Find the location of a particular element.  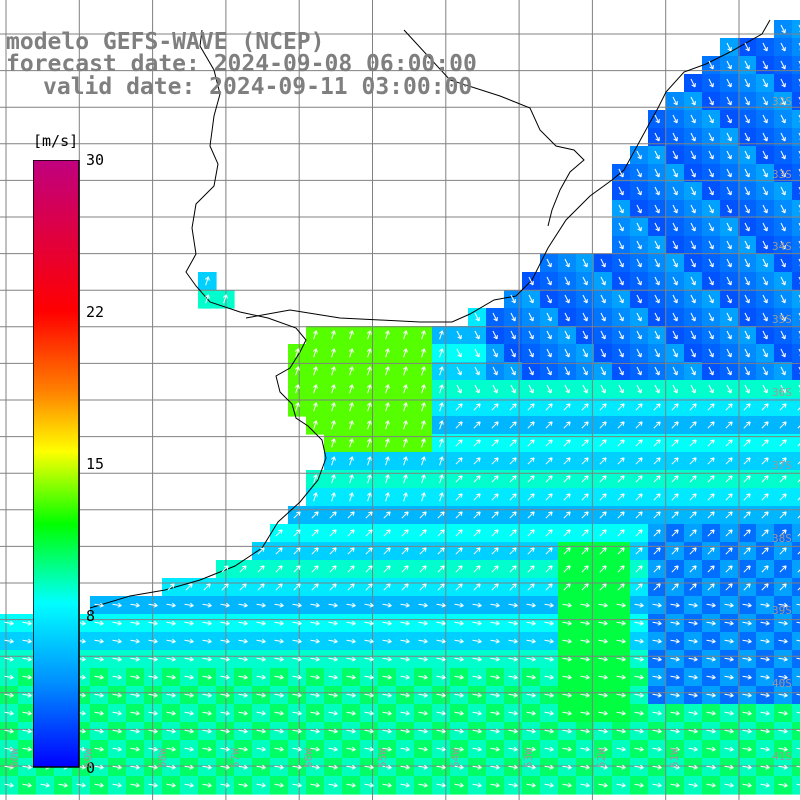

lat-label: 40S is located at coordinates (782, 683).